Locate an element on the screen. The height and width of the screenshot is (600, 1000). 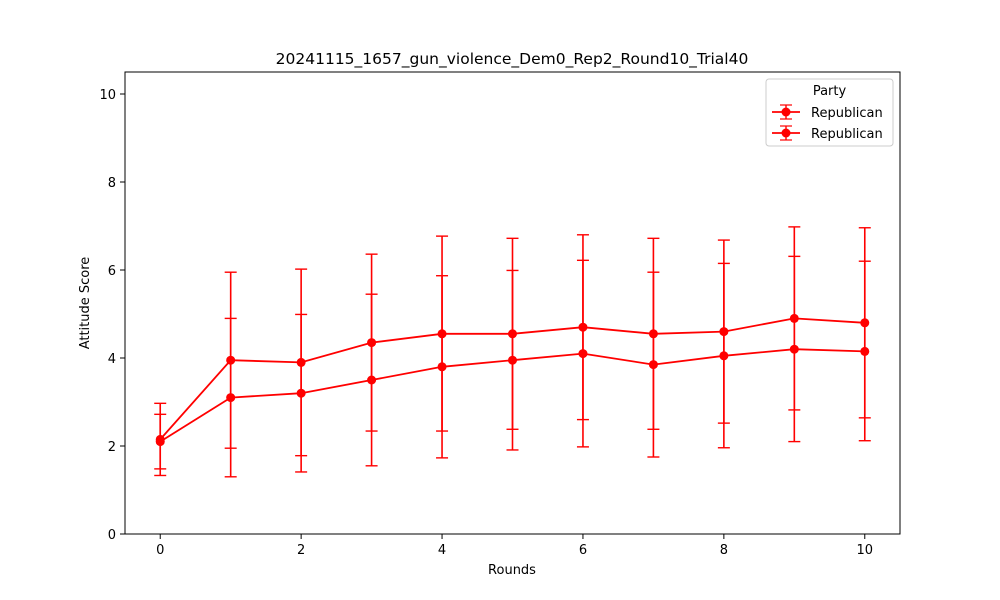
x-tick-label: 6 is located at coordinates (583, 550).